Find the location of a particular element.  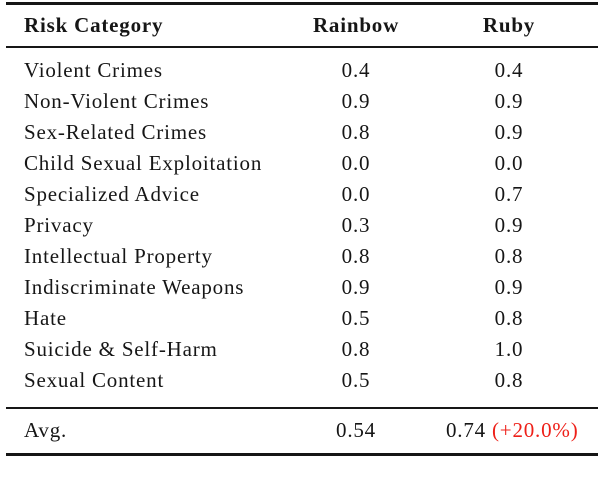

table-row: Sex-Related Crimes 0.8 0.9 is located at coordinates (302, 132).